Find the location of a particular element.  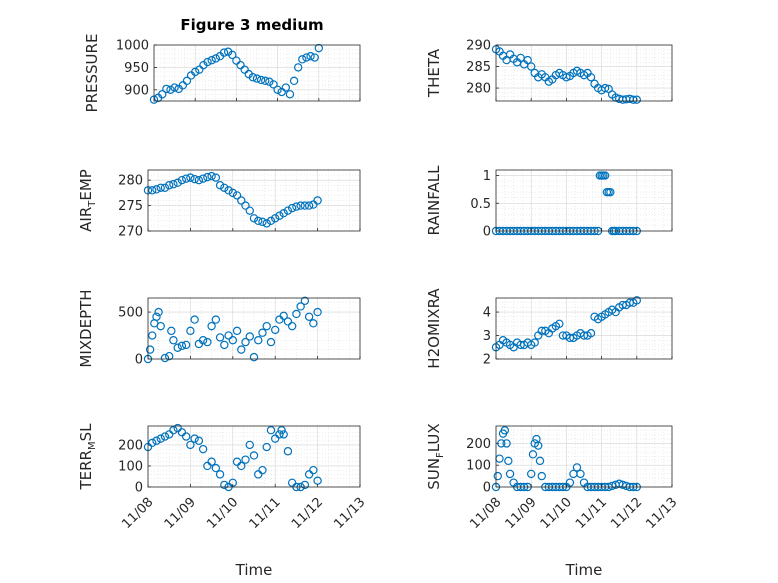

x-tick-label: 11/13 is located at coordinates (661, 513).